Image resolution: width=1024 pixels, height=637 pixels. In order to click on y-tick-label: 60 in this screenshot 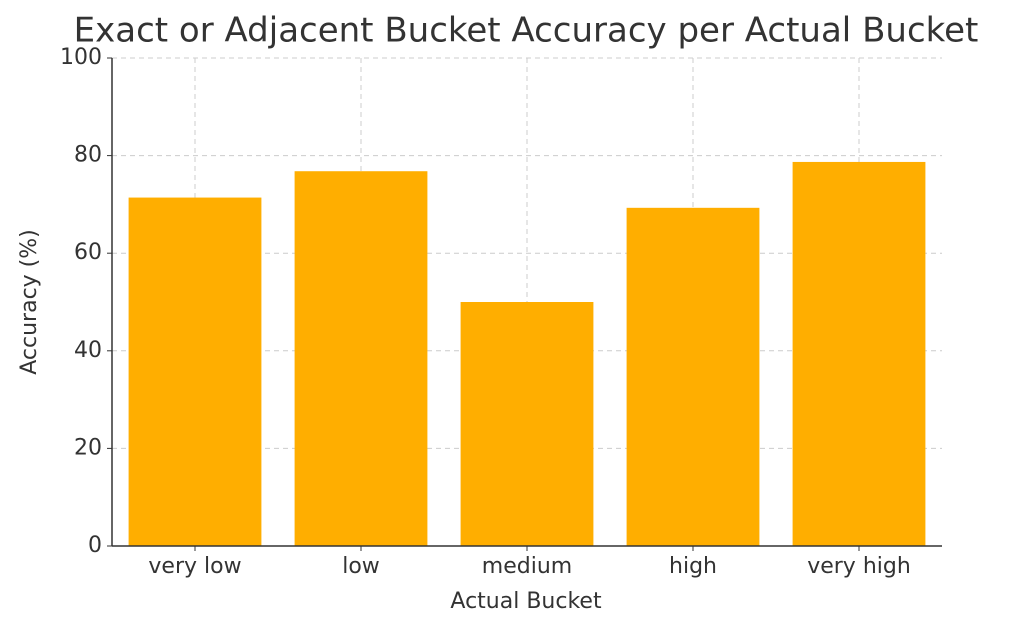, I will do `click(88, 252)`.